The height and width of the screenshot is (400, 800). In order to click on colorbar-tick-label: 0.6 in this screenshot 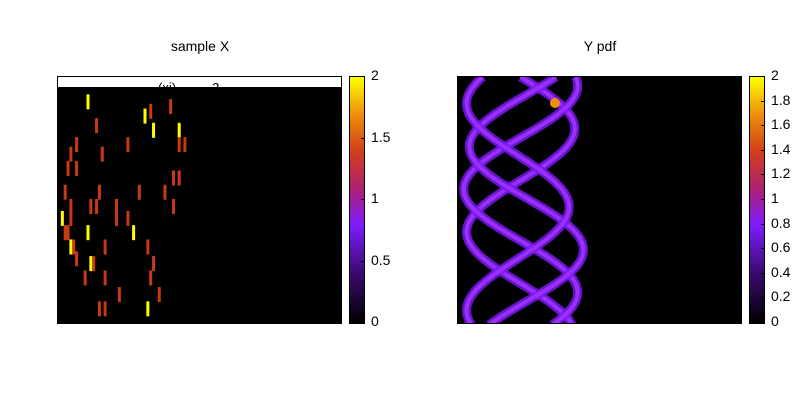, I will do `click(780, 247)`.